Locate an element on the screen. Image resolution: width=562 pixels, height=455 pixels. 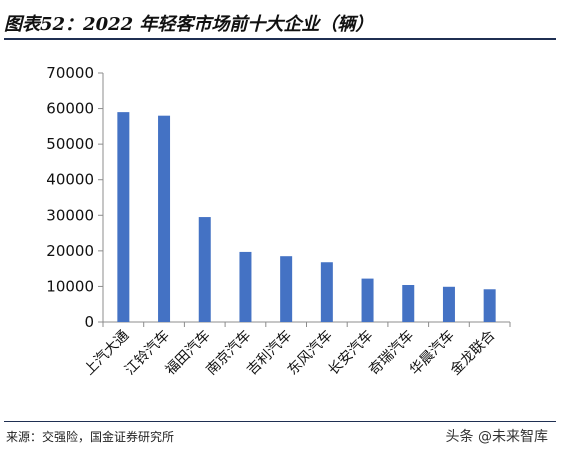
title-divider is located at coordinates (280, 39).